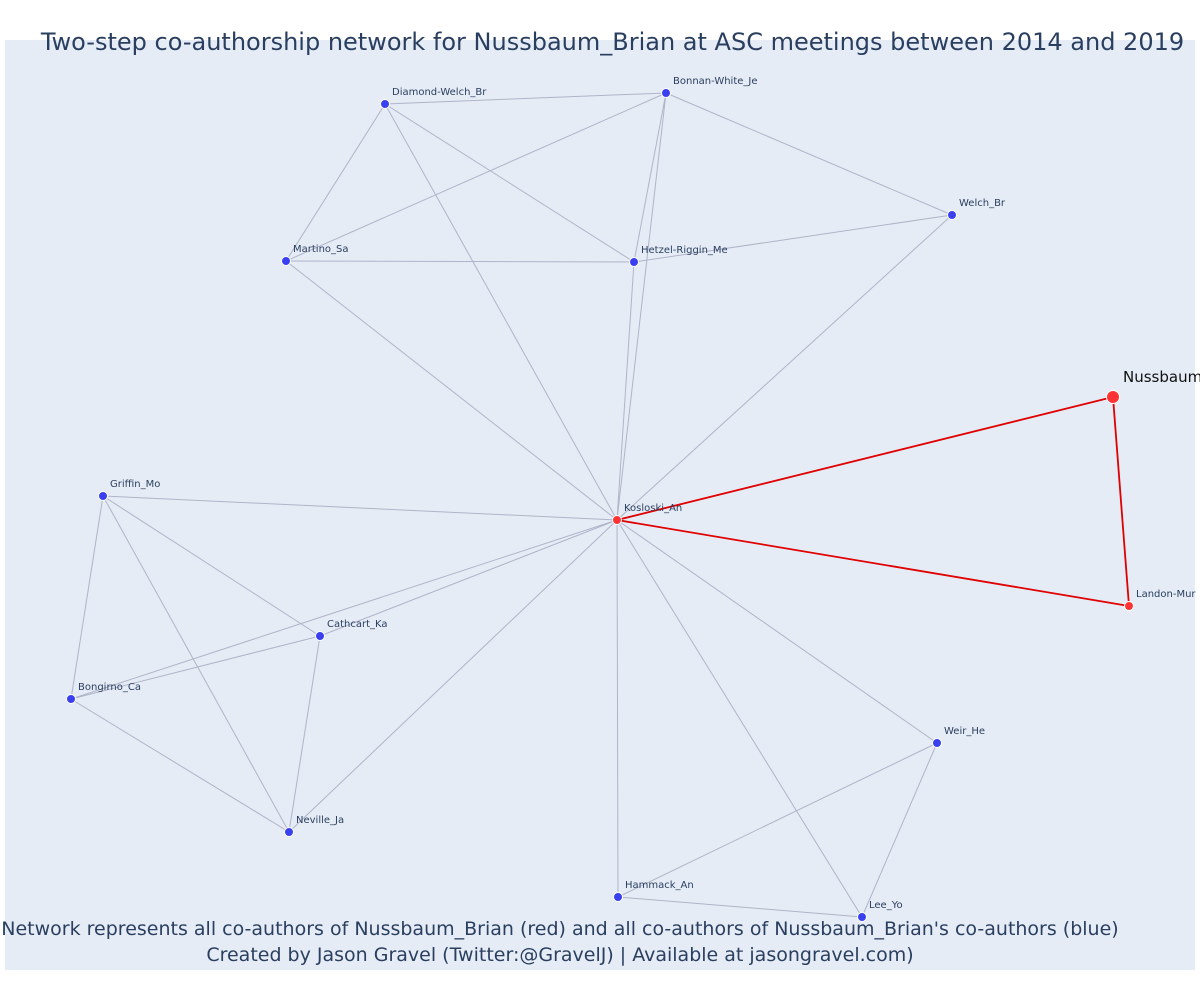 This screenshot has height=1000, width=1200. Describe the element at coordinates (320, 820) in the screenshot. I see `node-label-neville-ja: Neville_Ja` at that location.